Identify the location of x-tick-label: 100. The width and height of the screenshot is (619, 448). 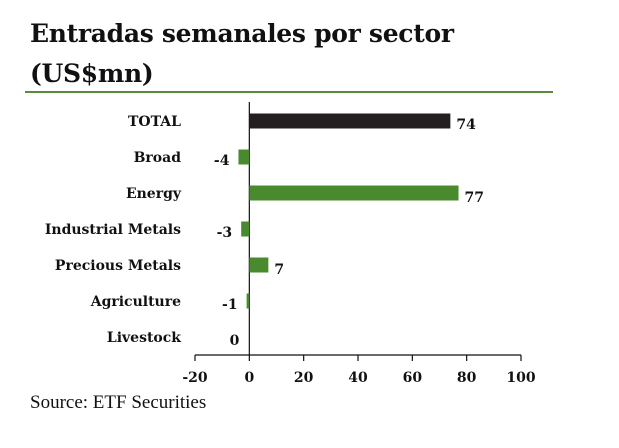
(520, 378).